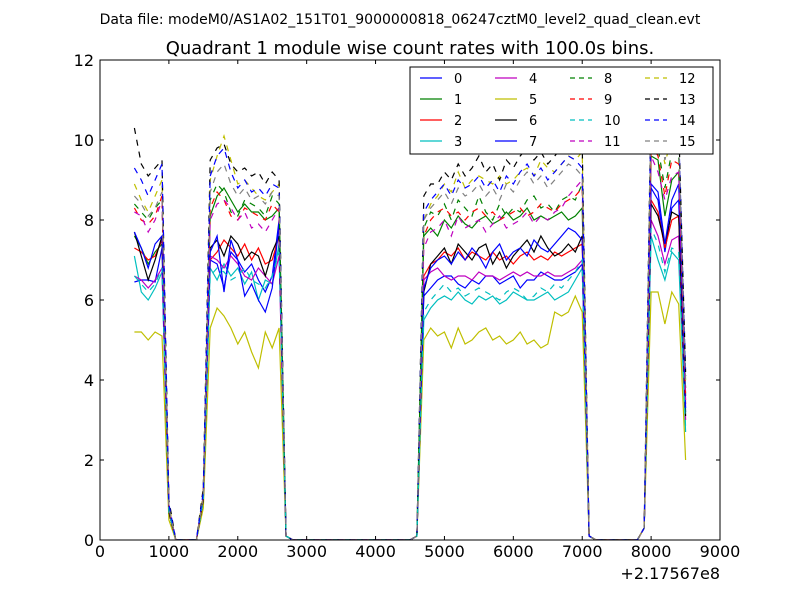 Image resolution: width=800 pixels, height=600 pixels. What do you see at coordinates (561, 110) in the screenshot?
I see `legend-frame` at bounding box center [561, 110].